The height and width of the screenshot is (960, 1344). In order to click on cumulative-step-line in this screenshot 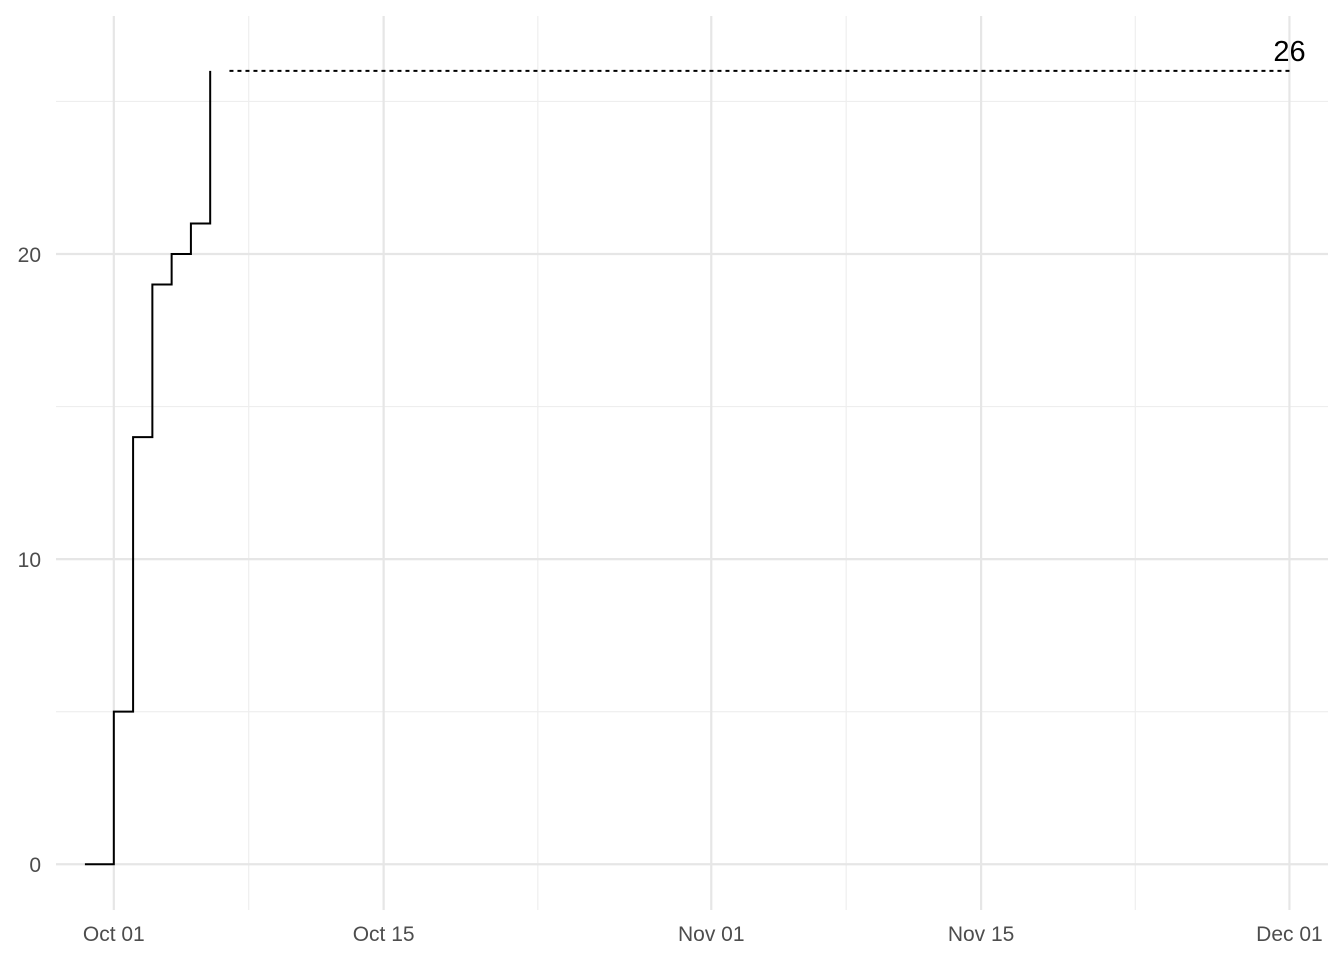, I will do `click(148, 468)`.